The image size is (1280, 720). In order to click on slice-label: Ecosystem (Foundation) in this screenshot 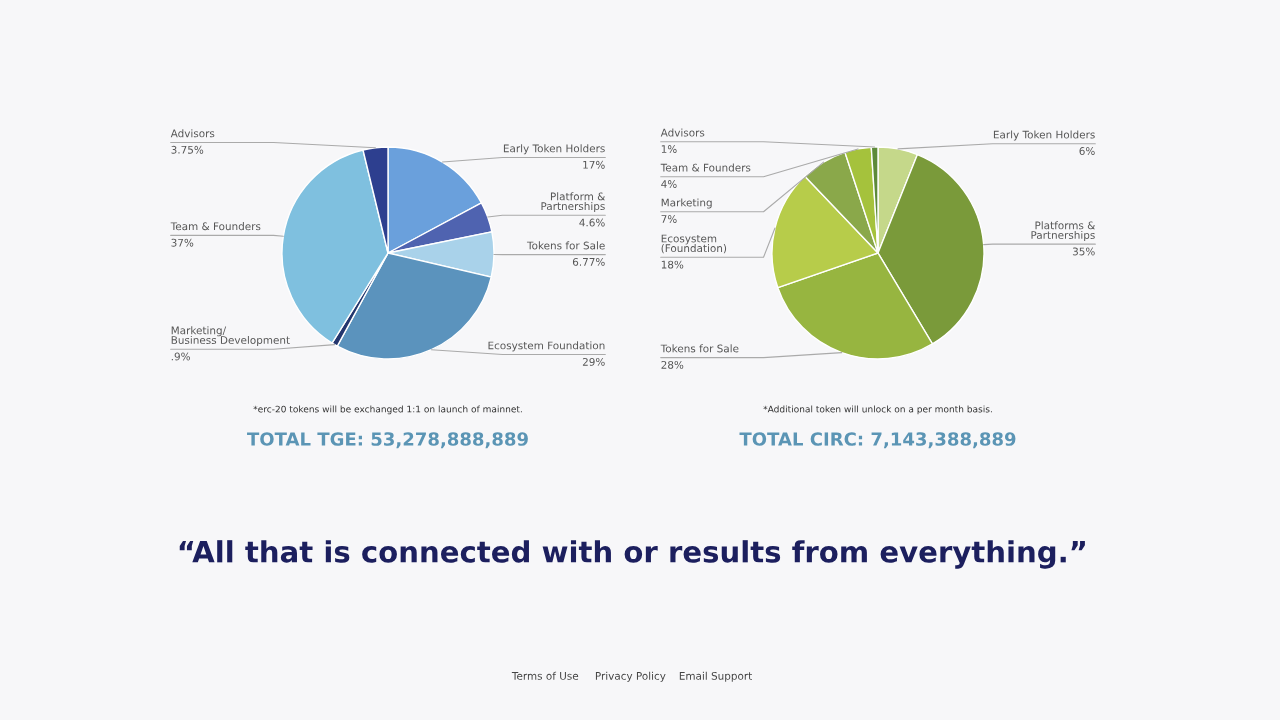, I will do `click(694, 244)`.